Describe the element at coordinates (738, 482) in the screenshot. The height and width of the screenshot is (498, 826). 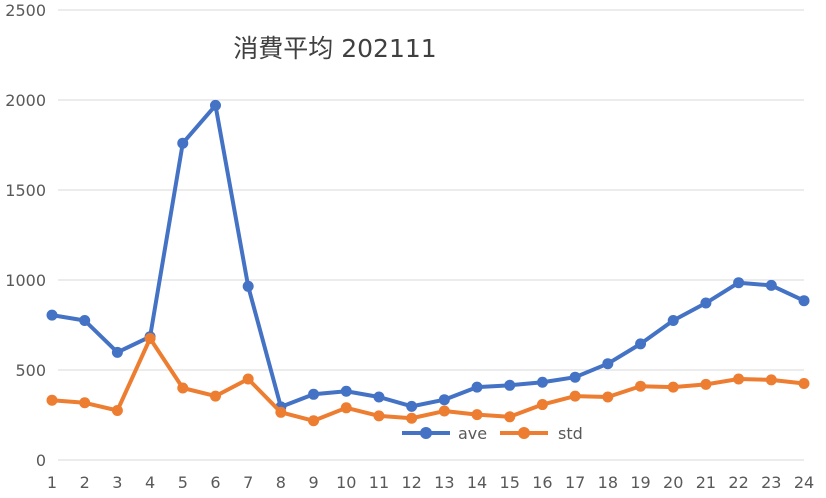
I see `x-tick-label: 22` at that location.